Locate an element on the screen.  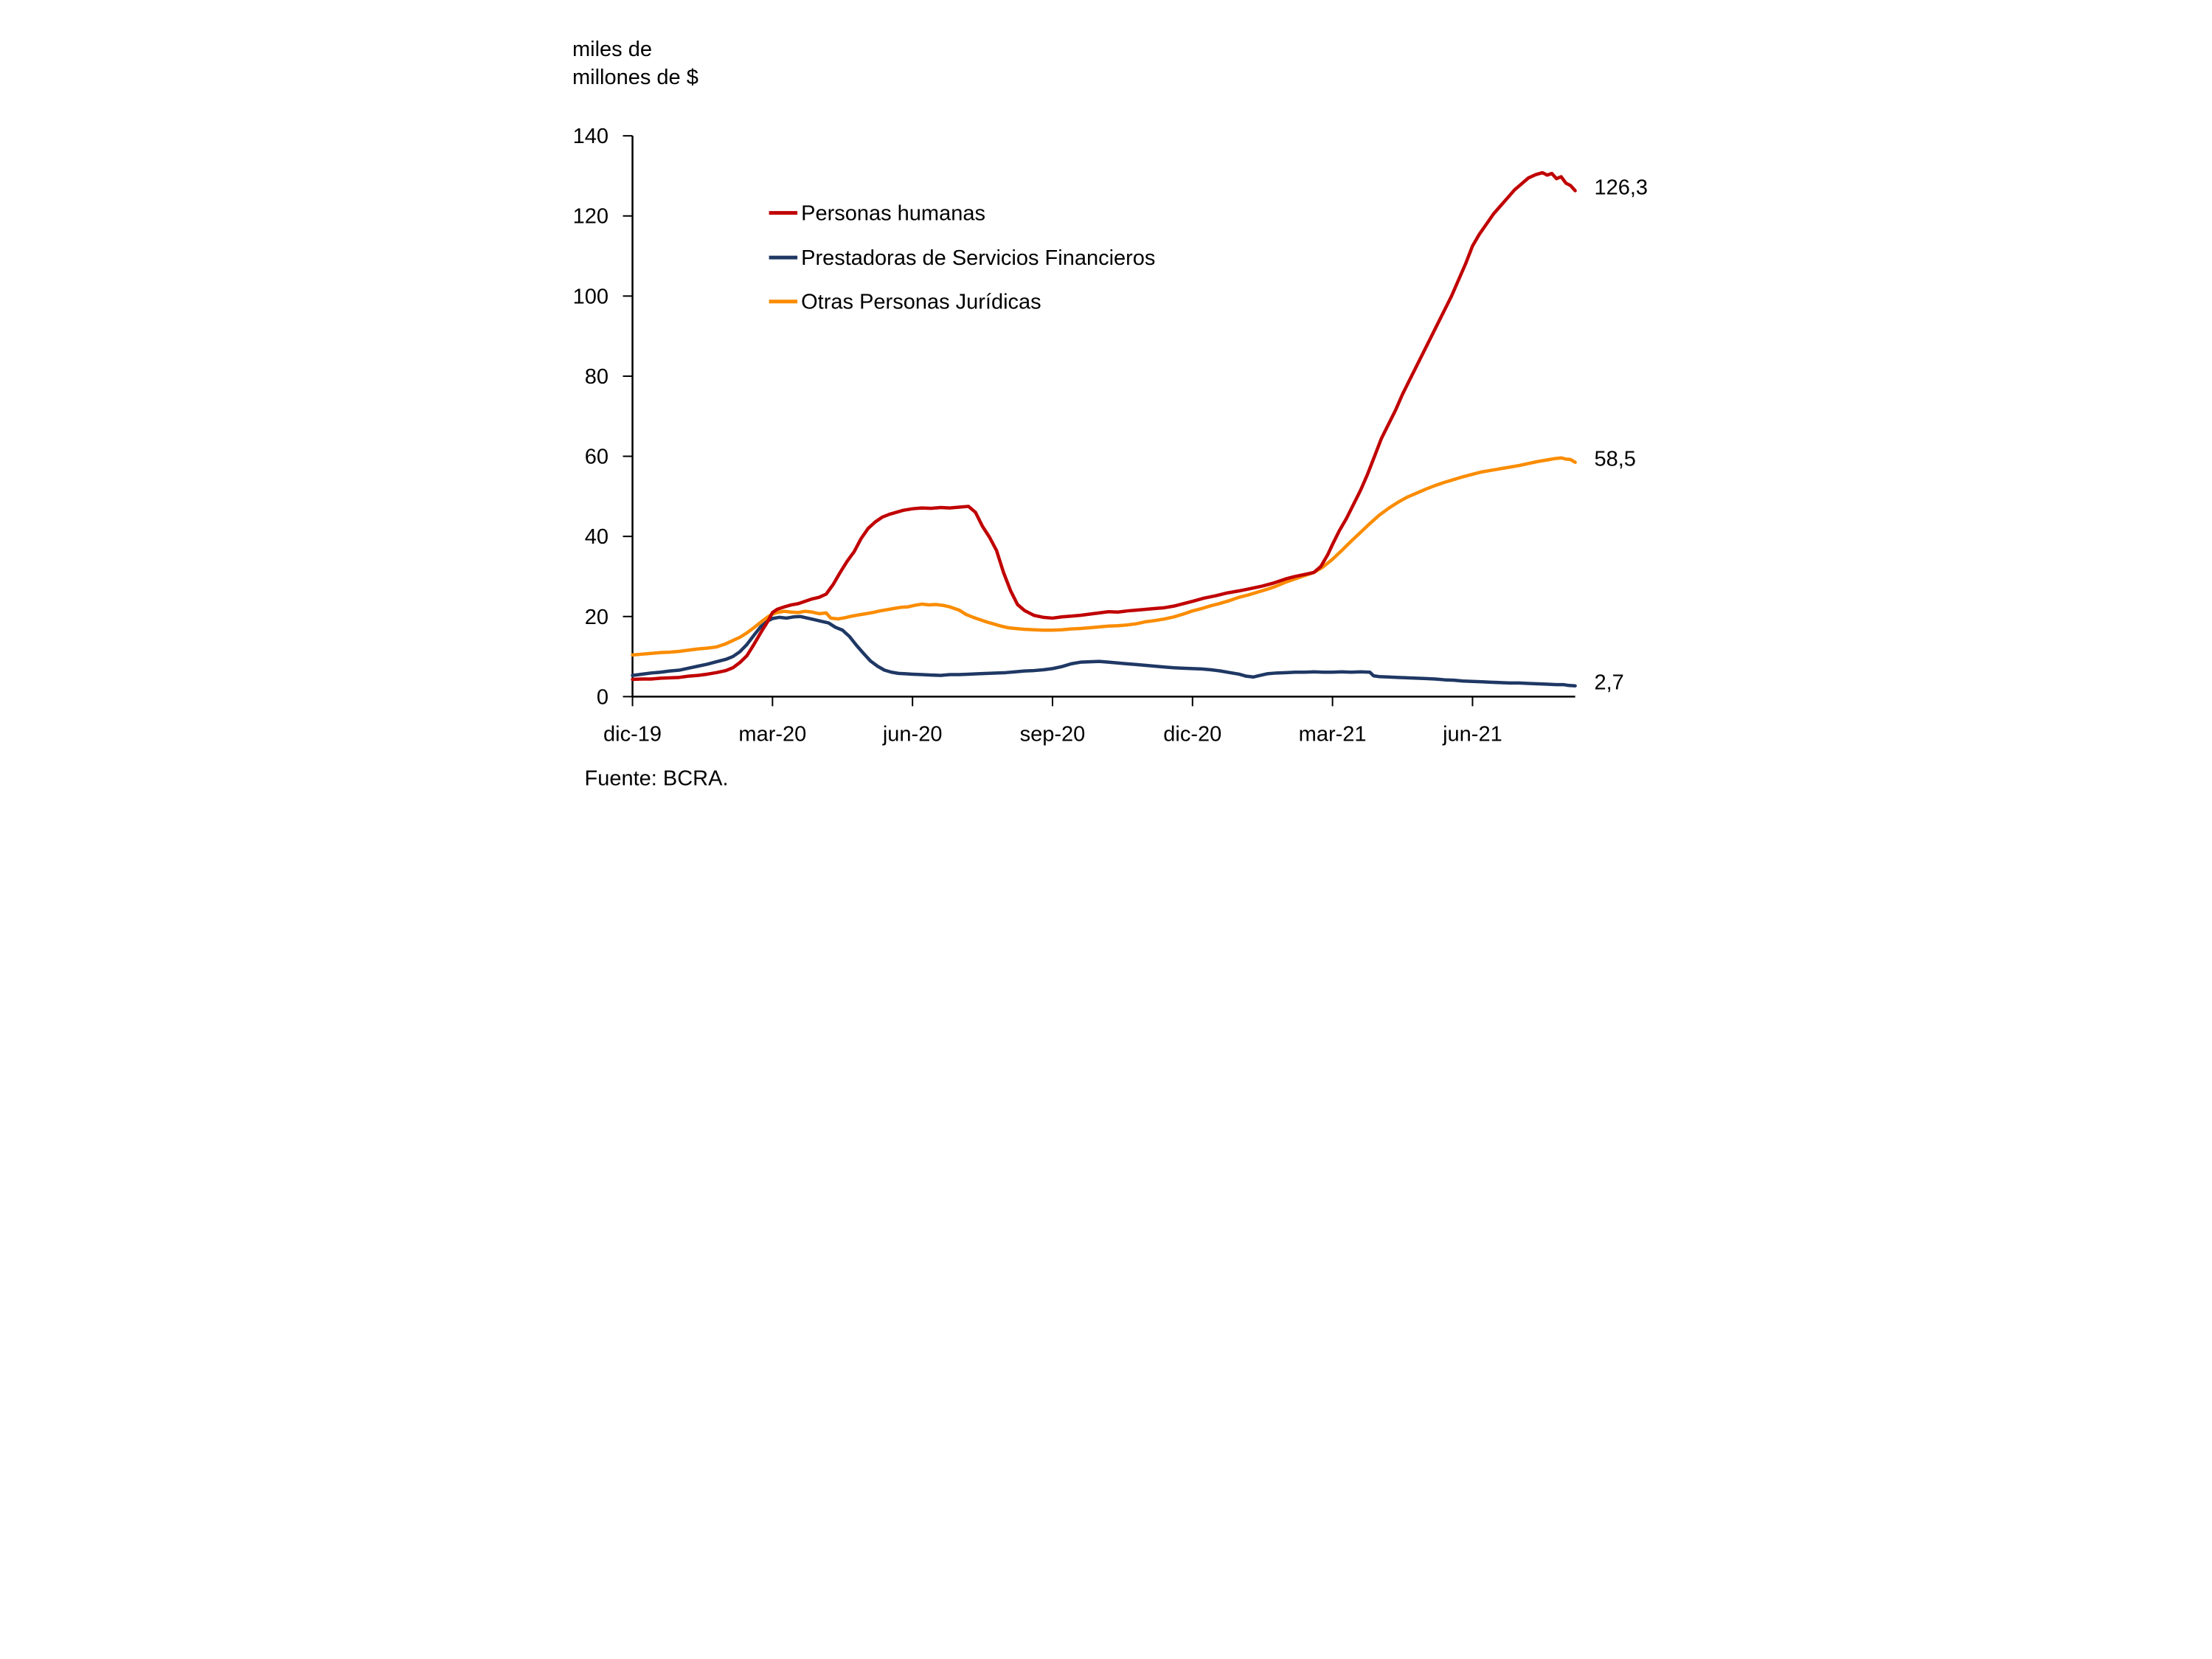
series-end-labels: 2,7 58,5 126,3 is located at coordinates (1621, 436).